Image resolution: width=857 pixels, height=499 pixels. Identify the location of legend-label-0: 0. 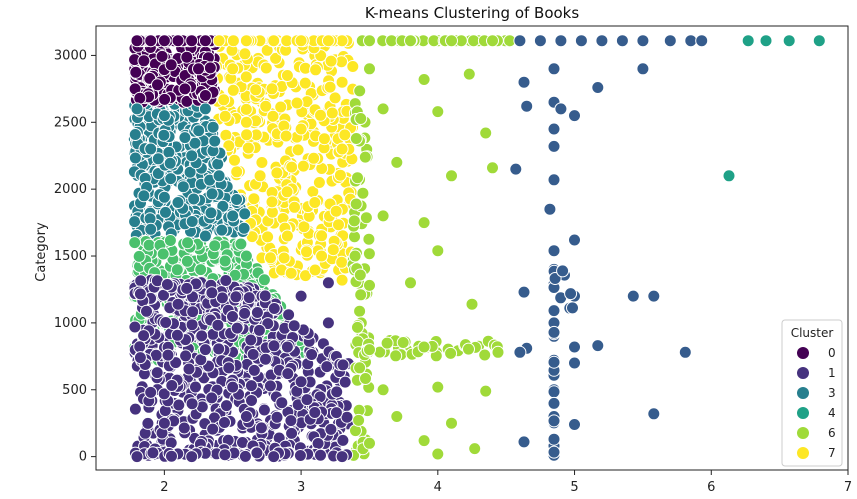
(832, 353).